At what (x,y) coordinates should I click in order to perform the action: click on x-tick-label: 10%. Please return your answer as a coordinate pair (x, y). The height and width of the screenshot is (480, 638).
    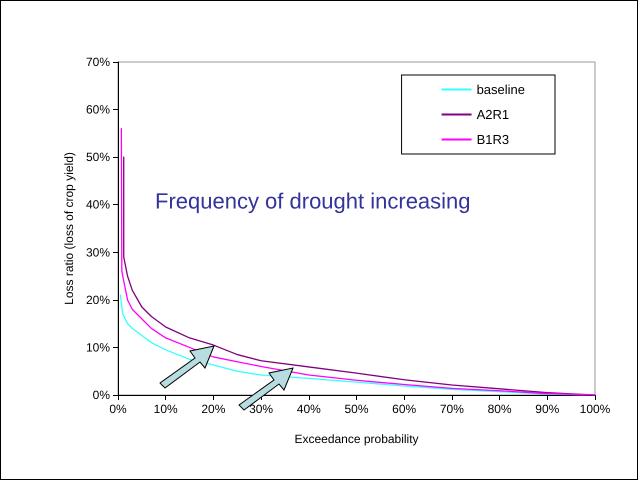
    Looking at the image, I should click on (166, 409).